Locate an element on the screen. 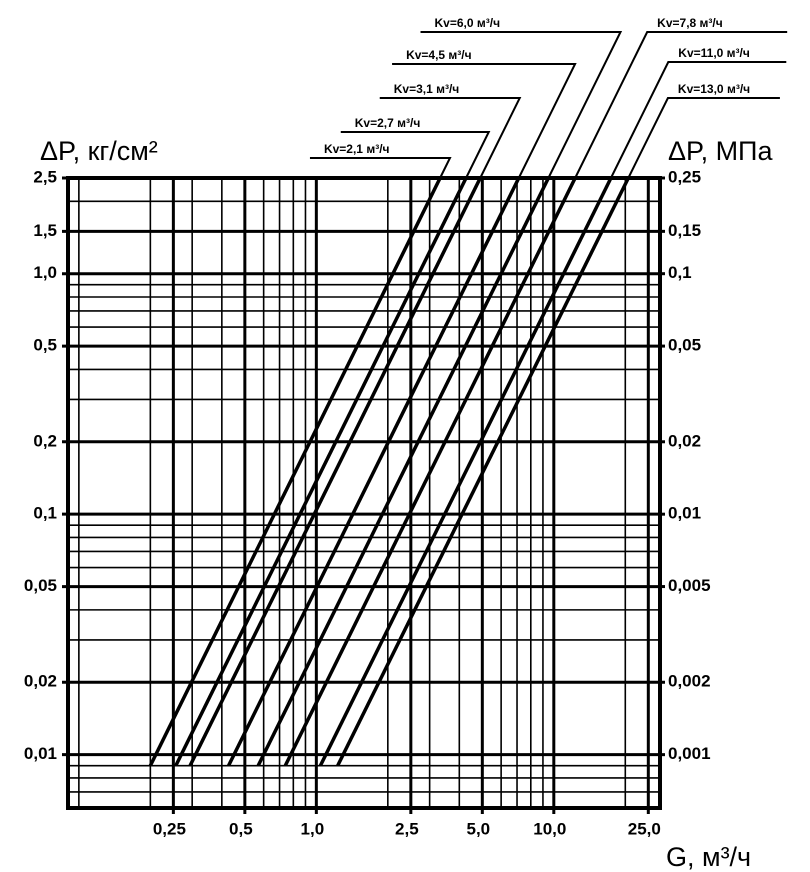 The width and height of the screenshot is (810, 872). legend-label: Kv=2,7 м³/ч is located at coordinates (388, 123).